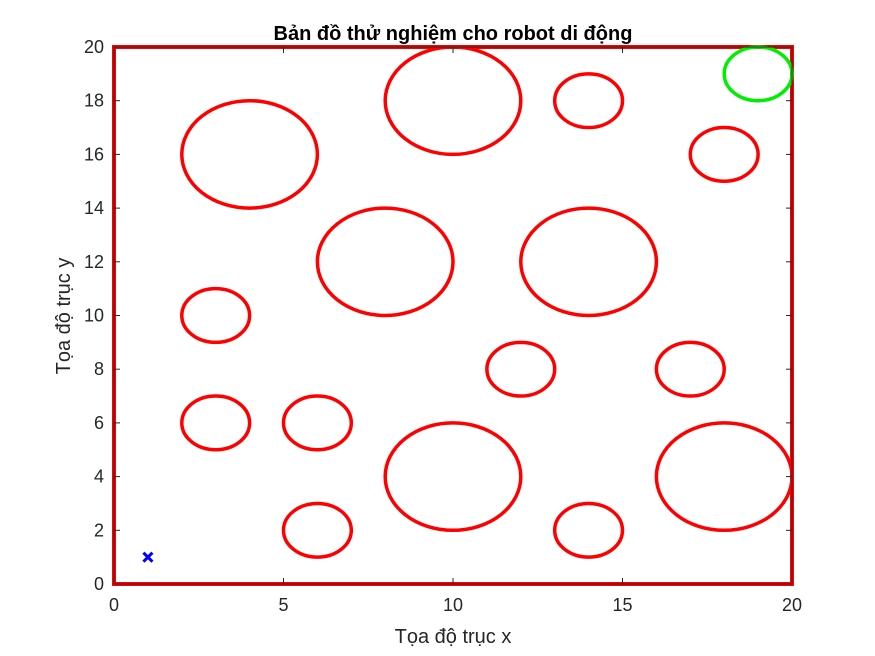  What do you see at coordinates (94, 262) in the screenshot?
I see `y-tick-label-6: 12` at bounding box center [94, 262].